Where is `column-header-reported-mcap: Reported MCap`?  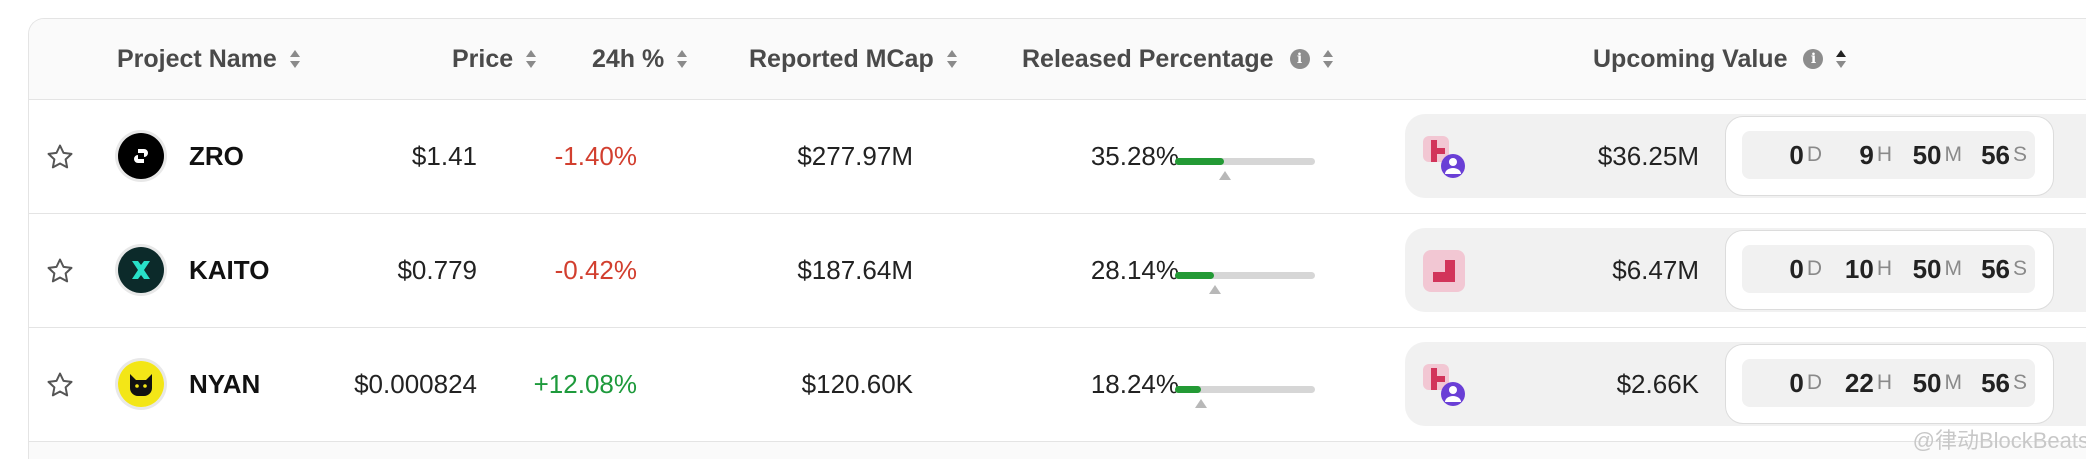 column-header-reported-mcap: Reported MCap is located at coordinates (853, 59).